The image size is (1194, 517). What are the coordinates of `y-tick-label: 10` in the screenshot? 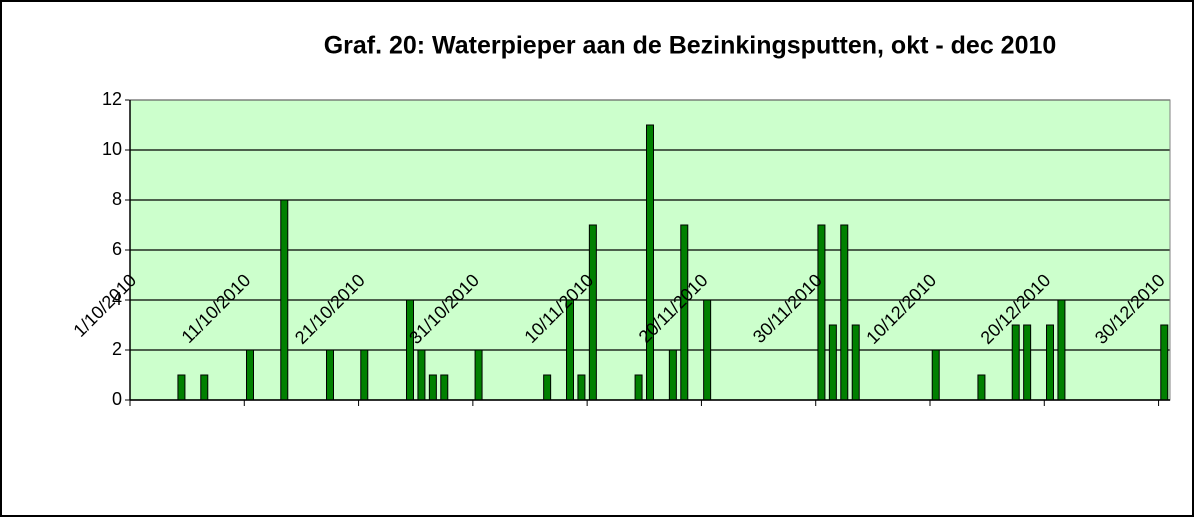 It's located at (112, 149).